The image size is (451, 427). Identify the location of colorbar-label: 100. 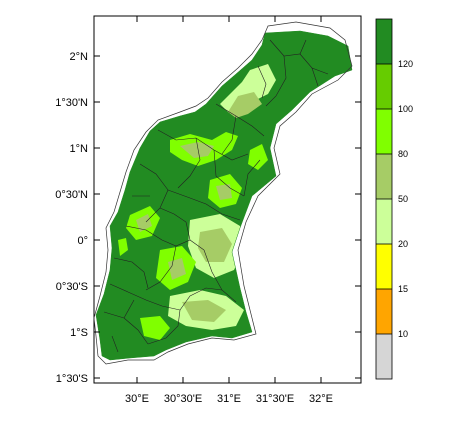
(405, 109).